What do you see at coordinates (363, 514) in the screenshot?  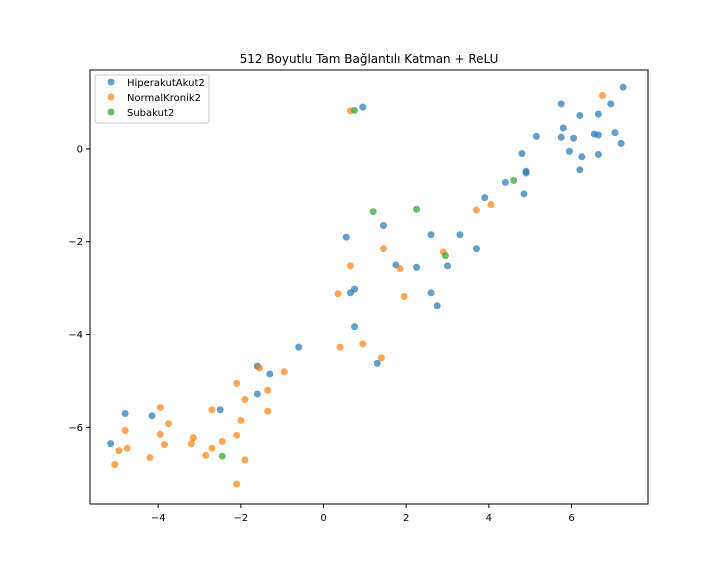 I see `x-axis-ticks: −4 −2 0 2 4 6` at bounding box center [363, 514].